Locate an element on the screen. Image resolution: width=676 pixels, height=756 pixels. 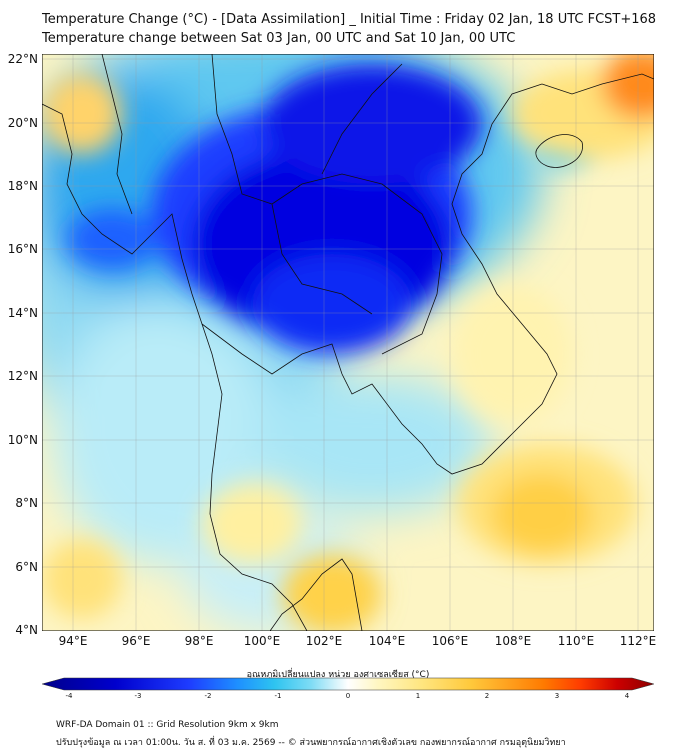
lat-label-4n: 4°N is located at coordinates (26, 630).